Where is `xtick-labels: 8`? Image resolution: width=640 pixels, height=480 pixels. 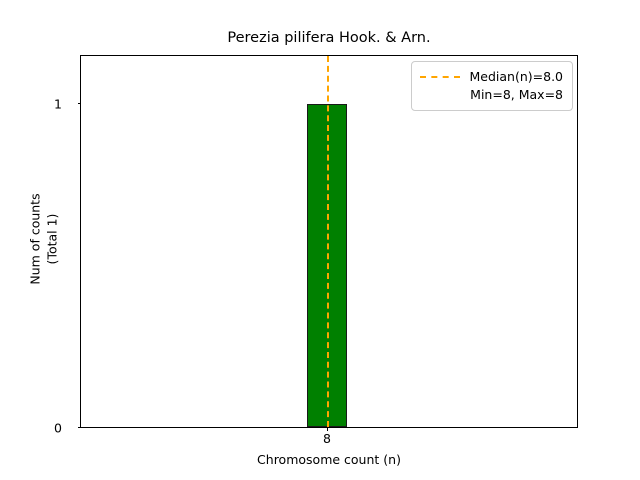
xtick-labels: 8 is located at coordinates (329, 442).